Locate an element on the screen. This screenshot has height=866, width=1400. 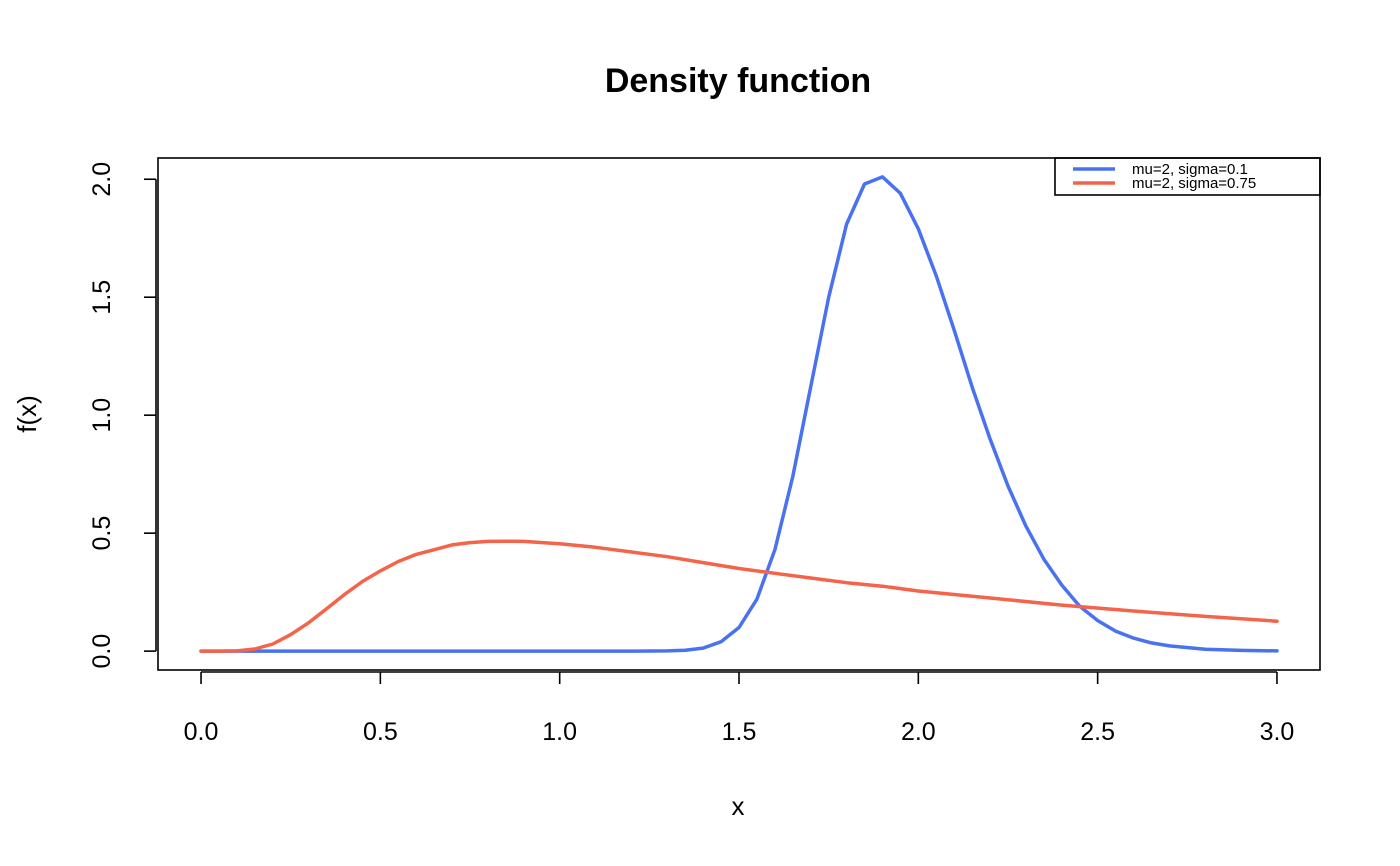
y-axis: 0.0 0.5 1.0 1.5 2.0 is located at coordinates (122, 415).